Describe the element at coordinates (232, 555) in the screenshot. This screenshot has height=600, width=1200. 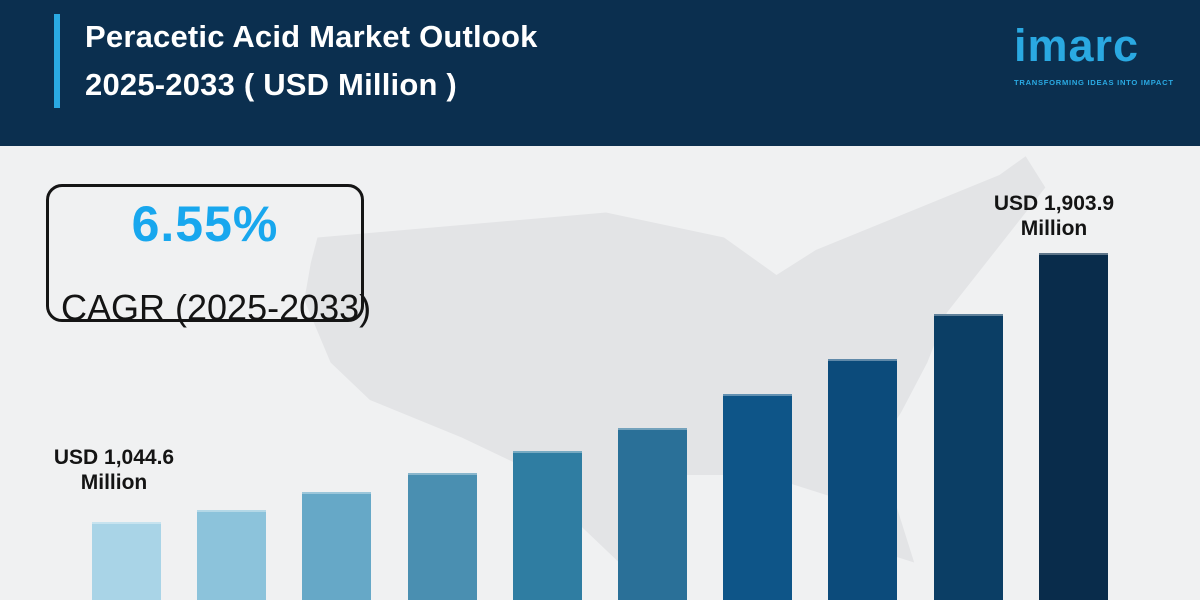
I see `bar-2025` at that location.